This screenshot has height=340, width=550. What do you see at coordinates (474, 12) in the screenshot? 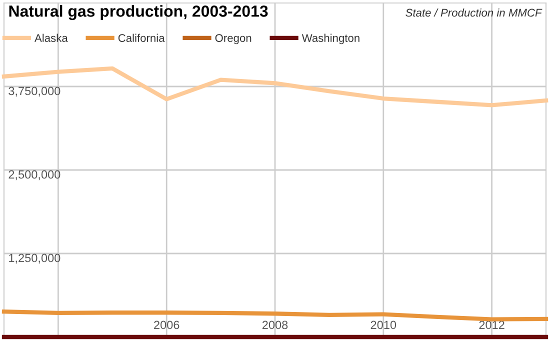
I see `chart-subtitle: State / Production in MMCF` at bounding box center [474, 12].